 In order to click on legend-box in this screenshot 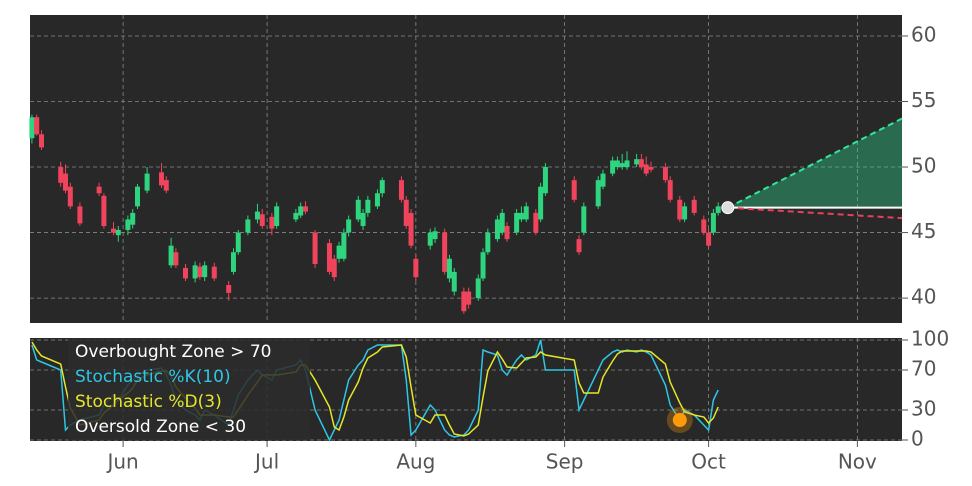, I will do `click(189, 389)`.